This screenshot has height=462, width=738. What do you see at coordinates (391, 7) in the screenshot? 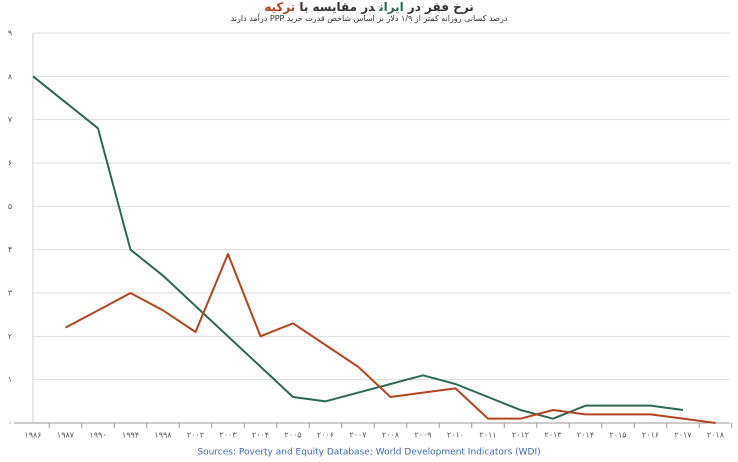
I see `legend-entry: ایران` at bounding box center [391, 7].